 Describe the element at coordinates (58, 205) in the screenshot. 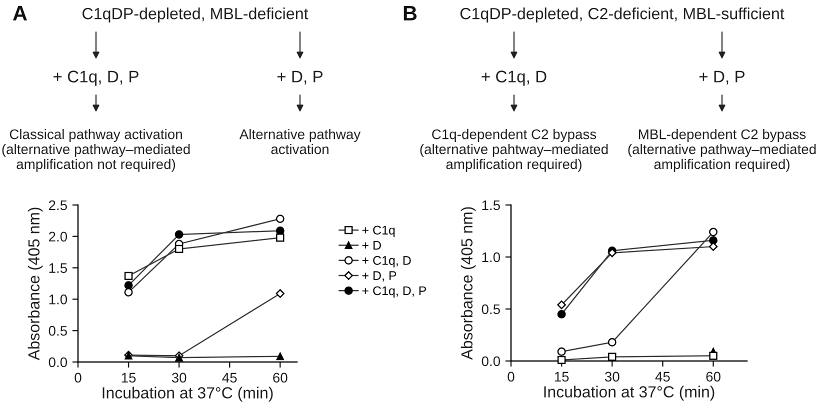

I see `y-tick-label: 2.5` at that location.